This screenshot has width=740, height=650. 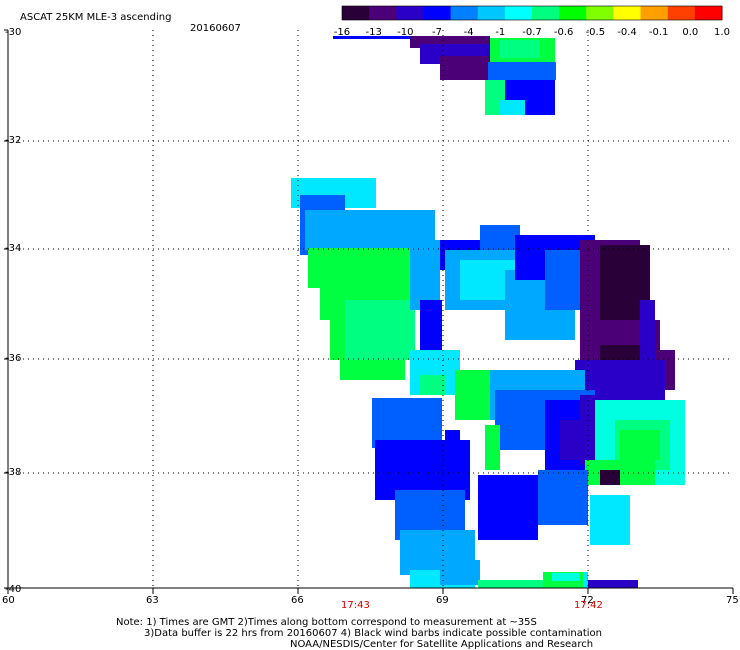 What do you see at coordinates (690, 32) in the screenshot?
I see `colorbar-label: 0.0` at bounding box center [690, 32].